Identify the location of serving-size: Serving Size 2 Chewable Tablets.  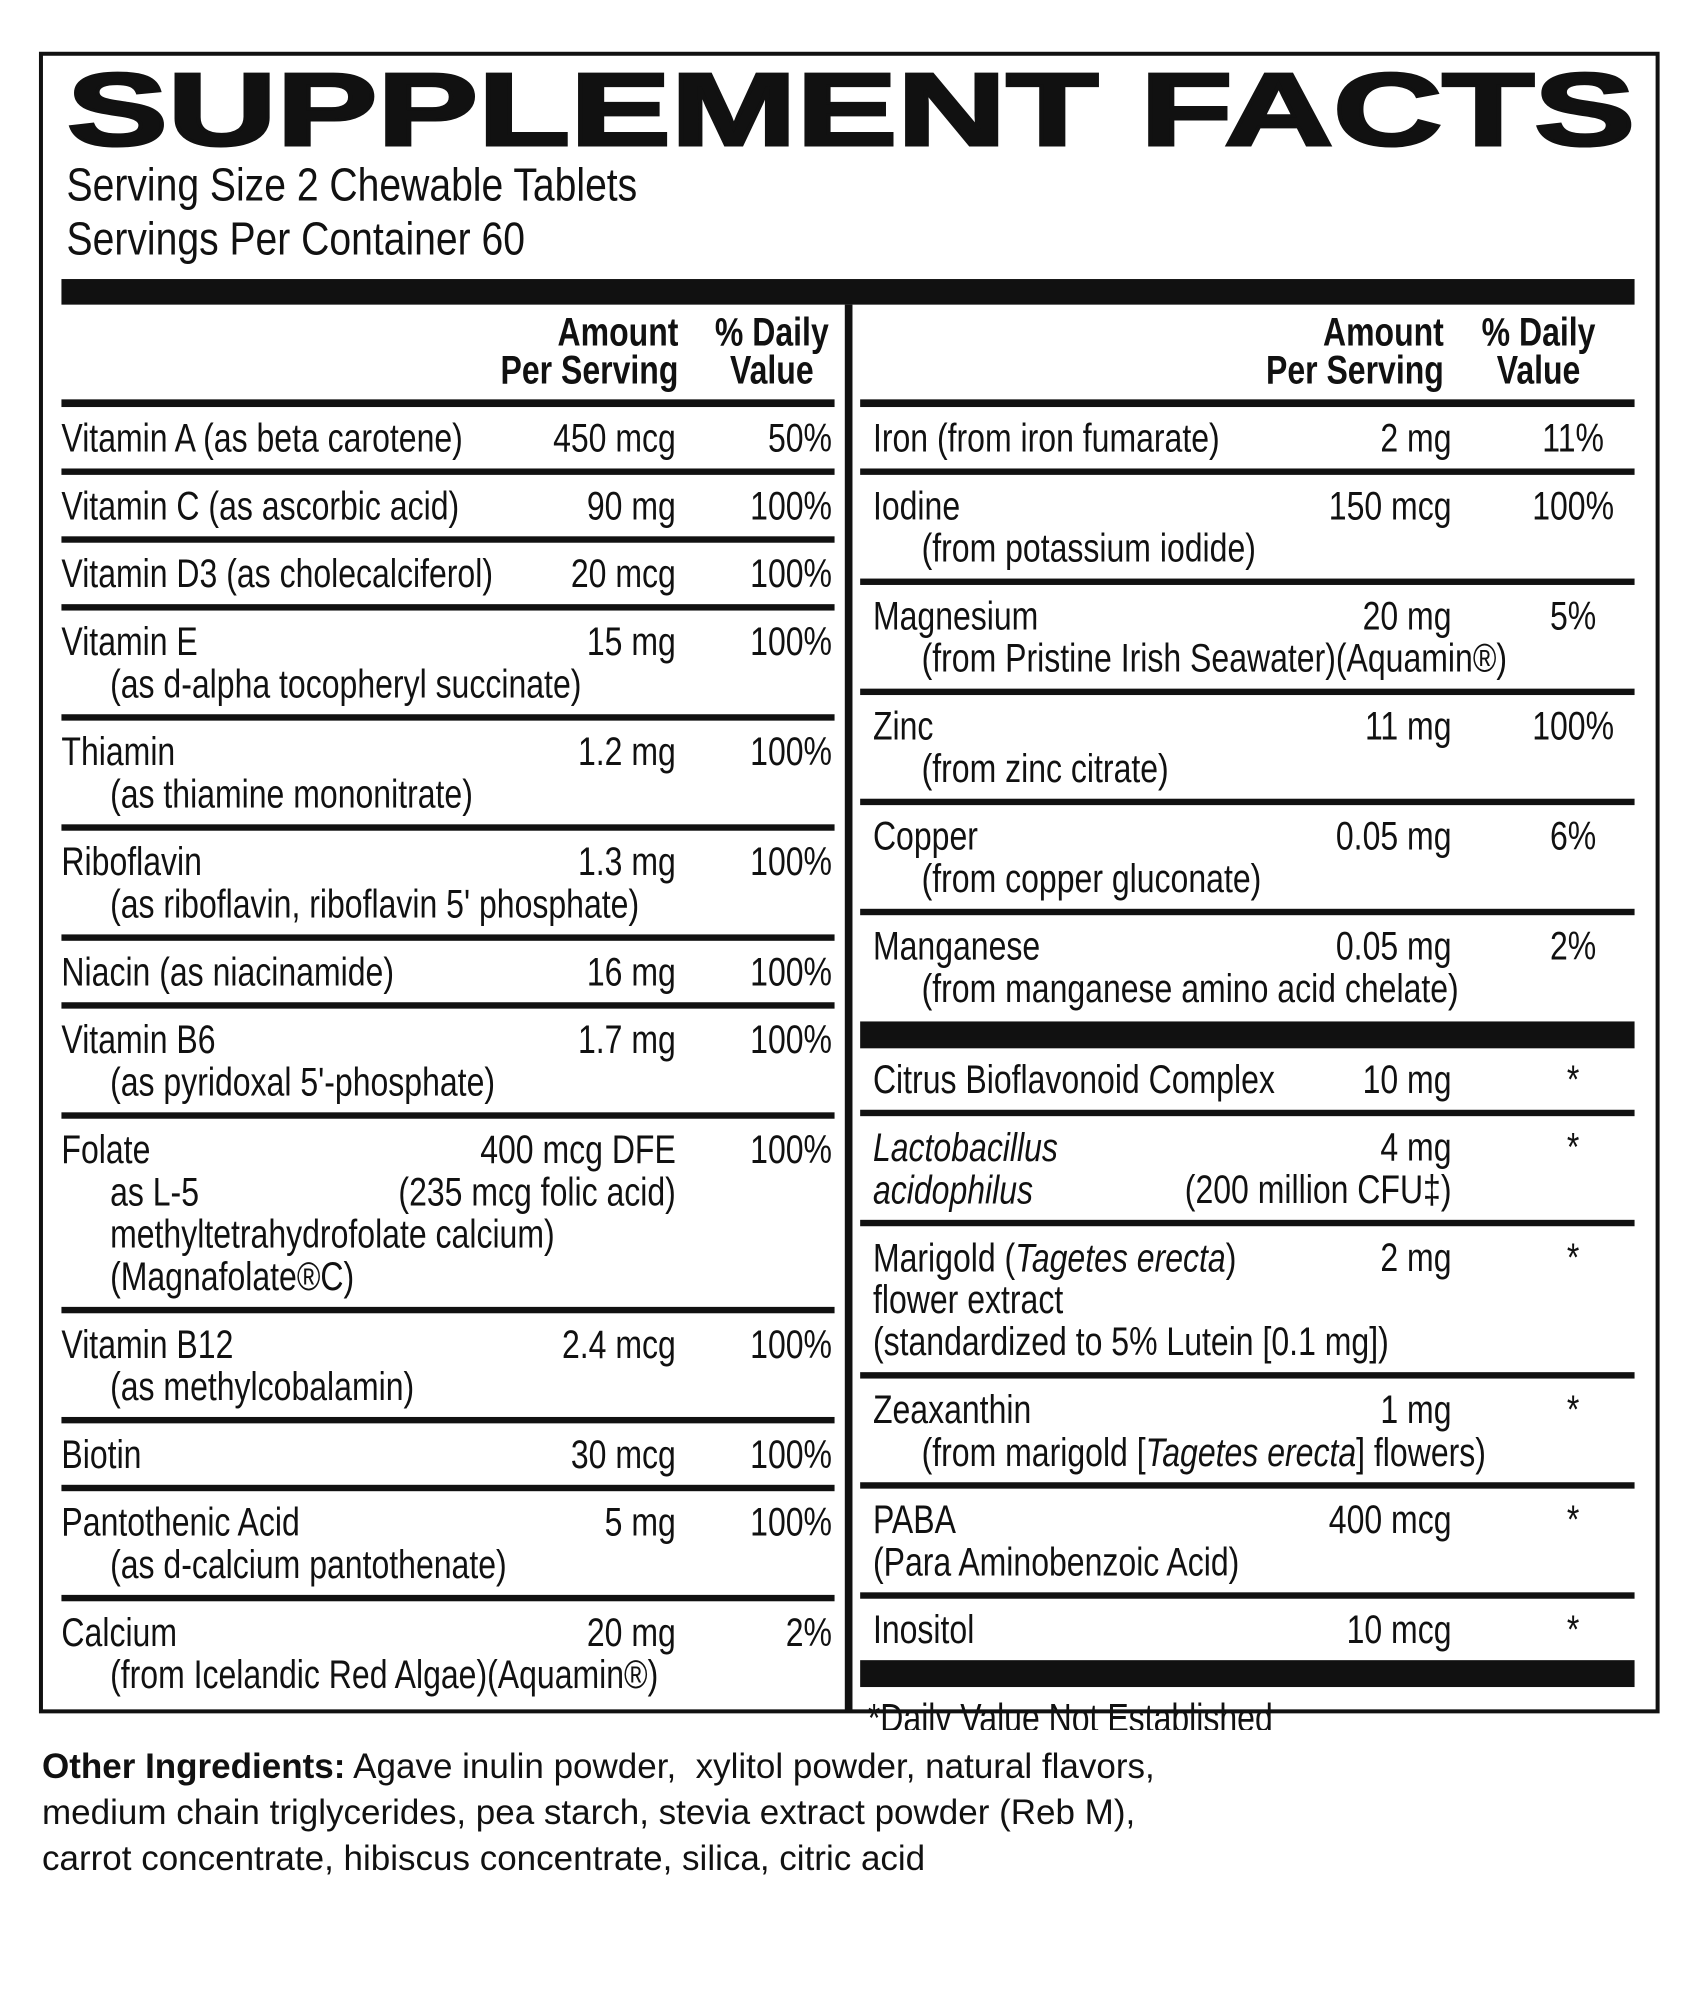
(352, 186).